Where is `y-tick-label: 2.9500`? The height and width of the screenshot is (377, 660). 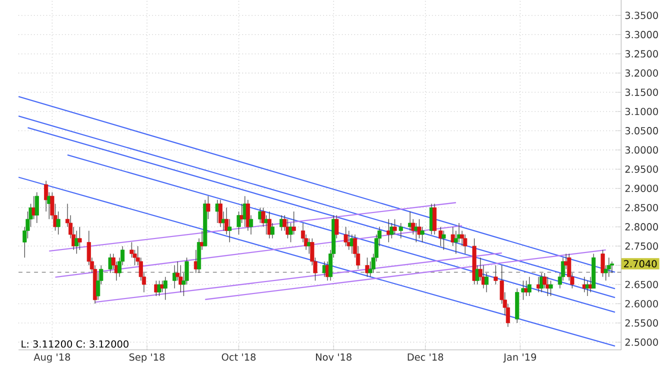 y-tick-label: 2.9500 is located at coordinates (641, 169).